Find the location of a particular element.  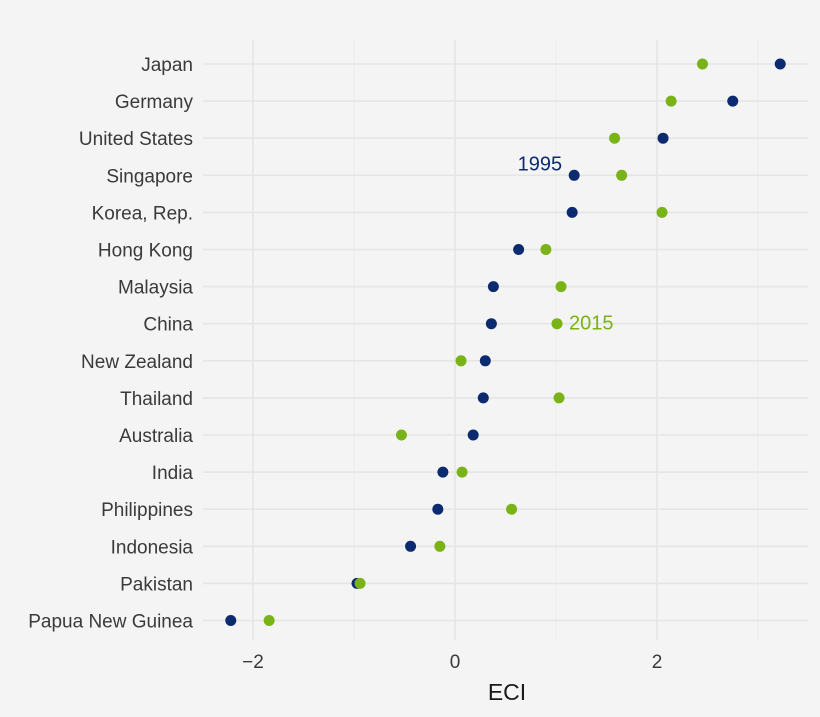

category-label: Philippines is located at coordinates (147, 510).